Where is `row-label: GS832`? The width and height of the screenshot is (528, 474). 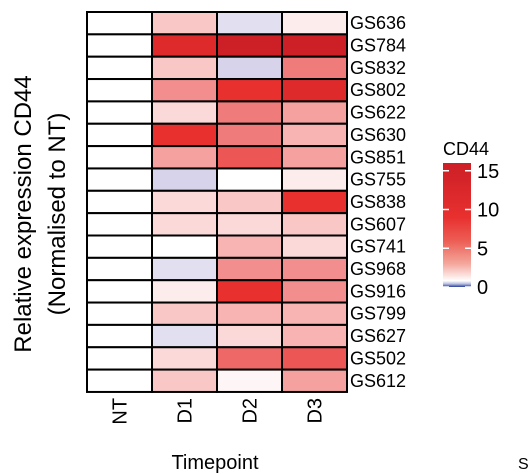
row-label: GS832 is located at coordinates (378, 68).